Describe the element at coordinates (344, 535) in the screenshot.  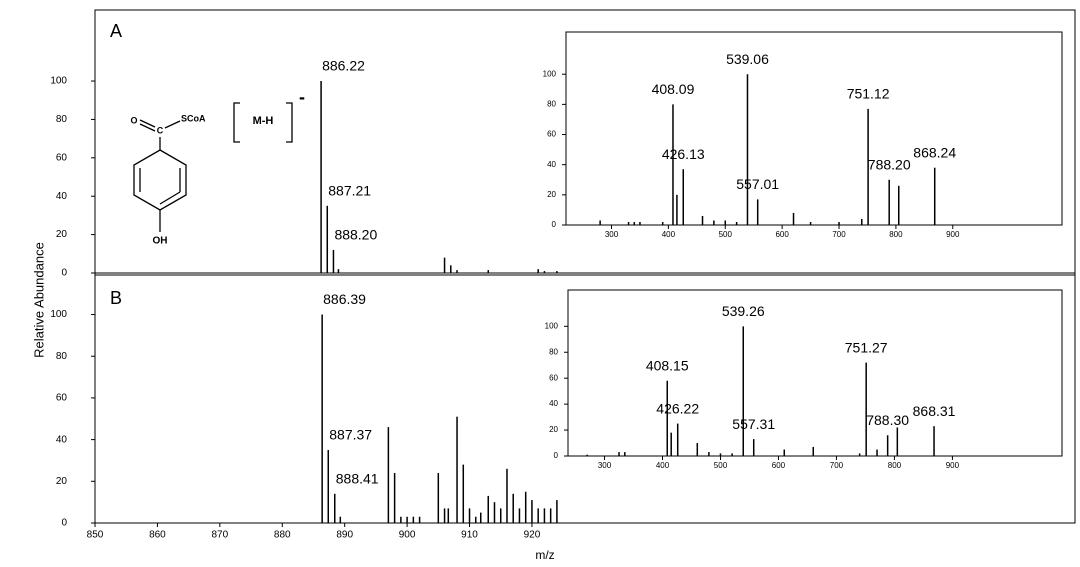
I see `x-tick-label: 890` at that location.